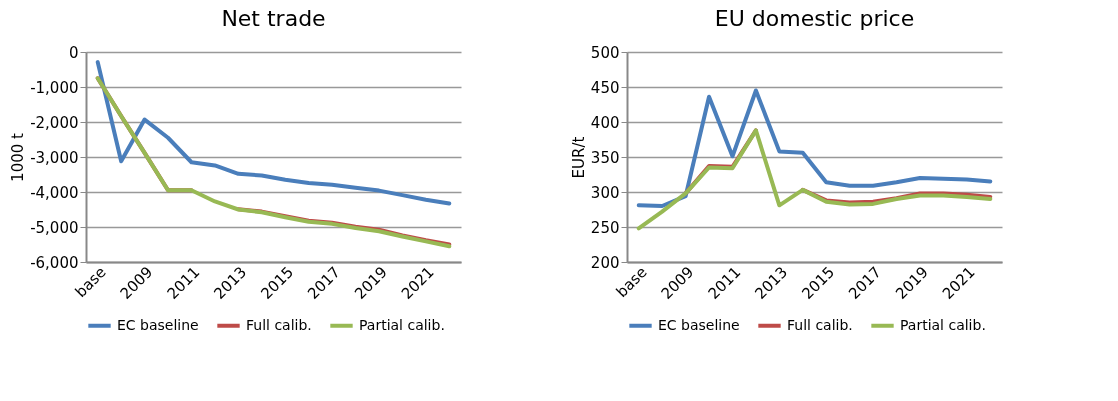 This screenshot has height=401, width=1118. What do you see at coordinates (54, 227) in the screenshot?
I see `y-tick-label: -5,000` at bounding box center [54, 227].